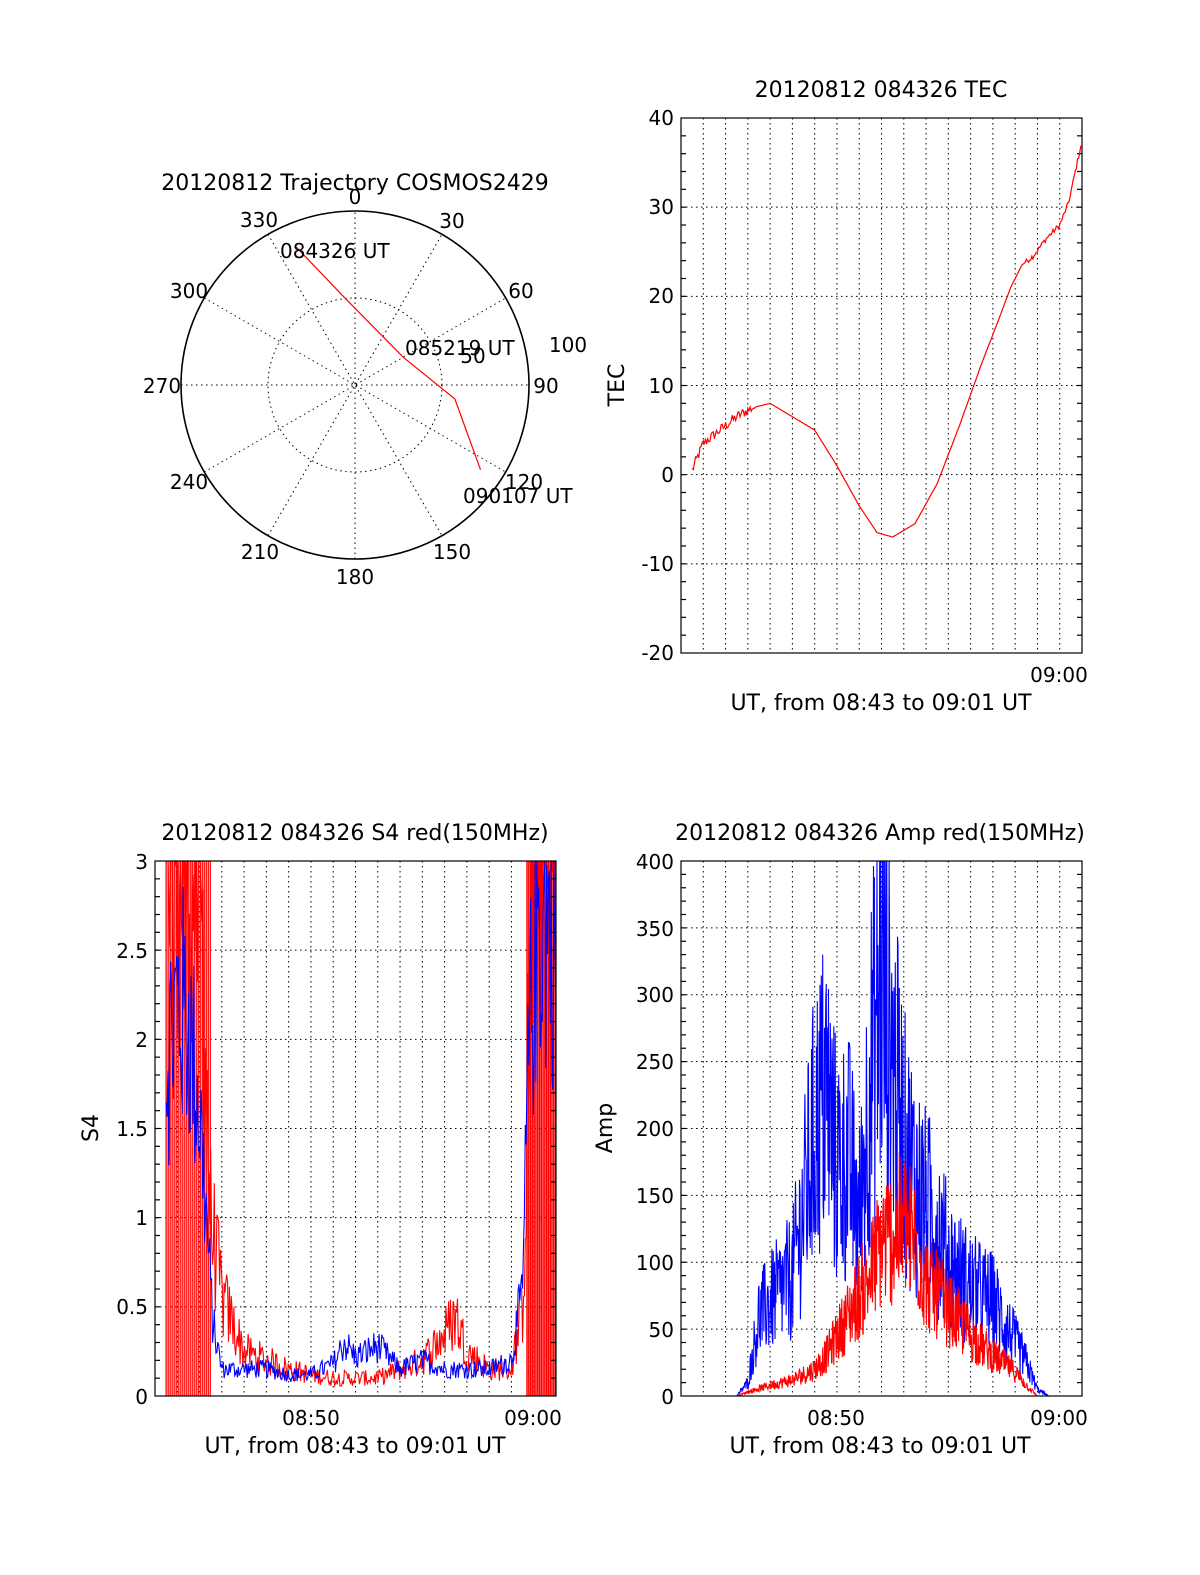 The width and height of the screenshot is (1200, 1575). I want to click on polar-end-label: 090107 UT, so click(518, 496).